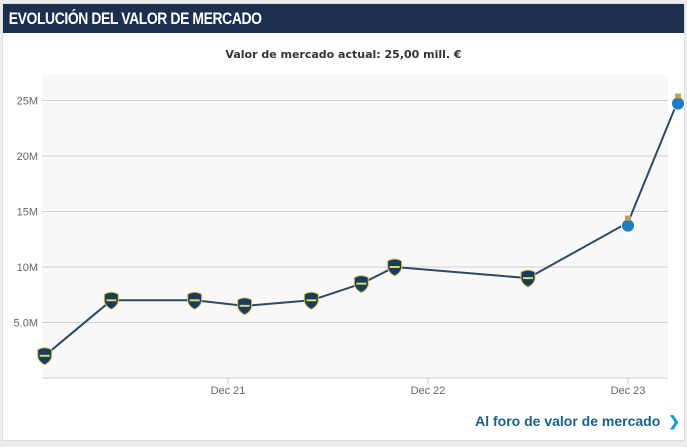 The image size is (687, 447). I want to click on market-value-forum-link: Al foro de valor de mercado ❯, so click(577, 421).